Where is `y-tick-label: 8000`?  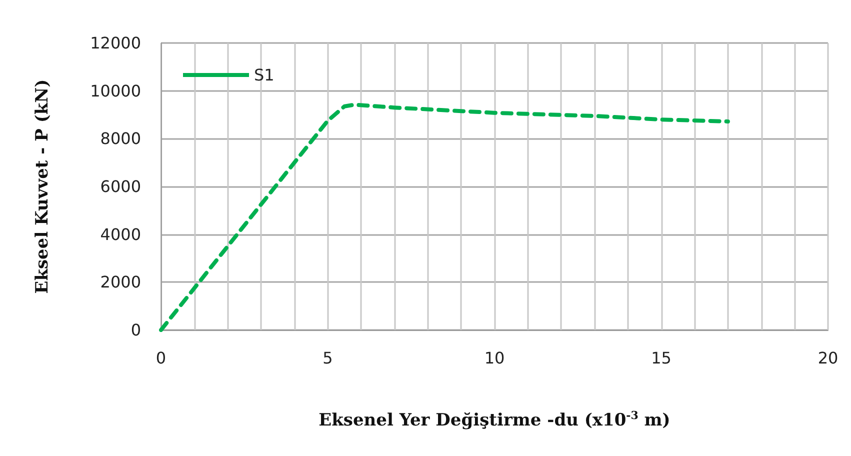 y-tick-label: 8000 is located at coordinates (120, 138).